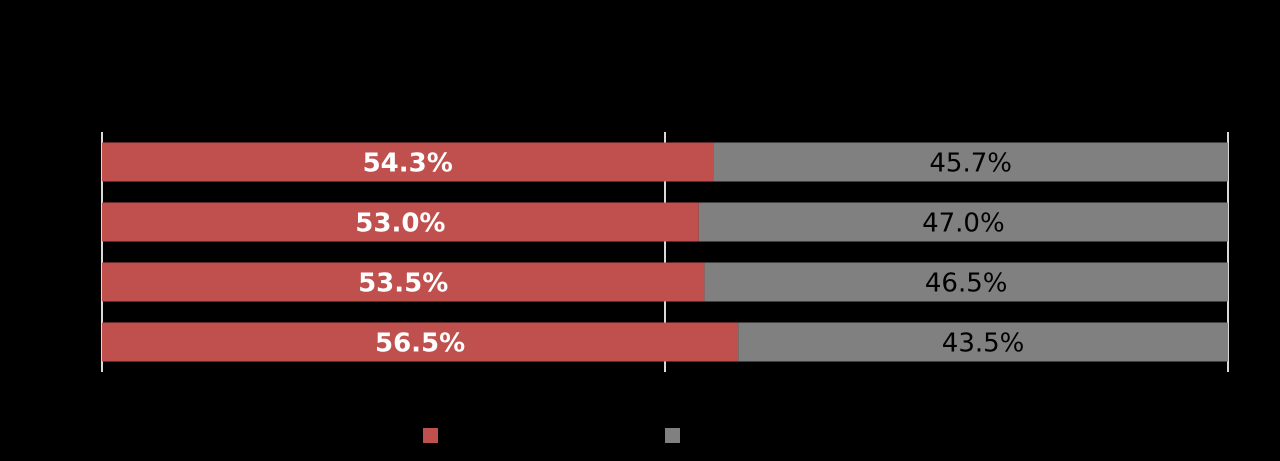  What do you see at coordinates (102, 389) in the screenshot?
I see `x-tick-label: 0` at bounding box center [102, 389].